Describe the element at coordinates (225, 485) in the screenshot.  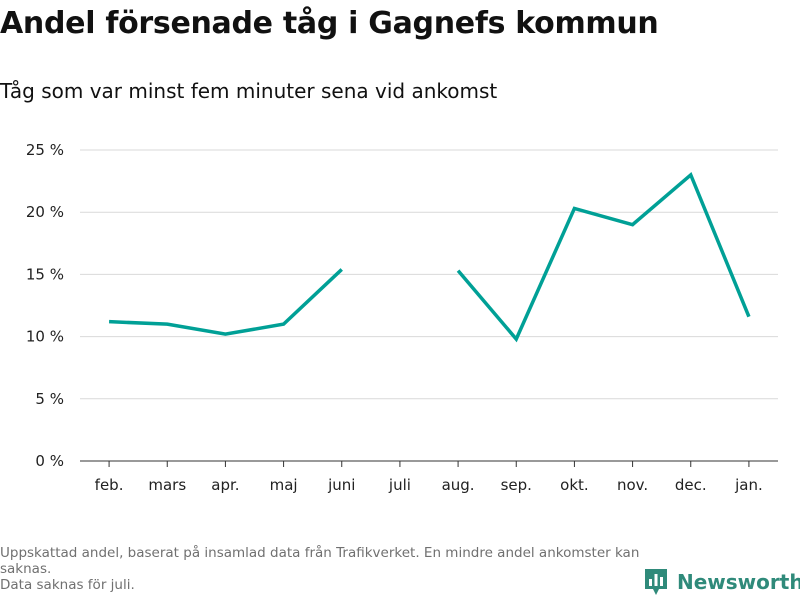
I see `x-tick-label: apr.` at that location.